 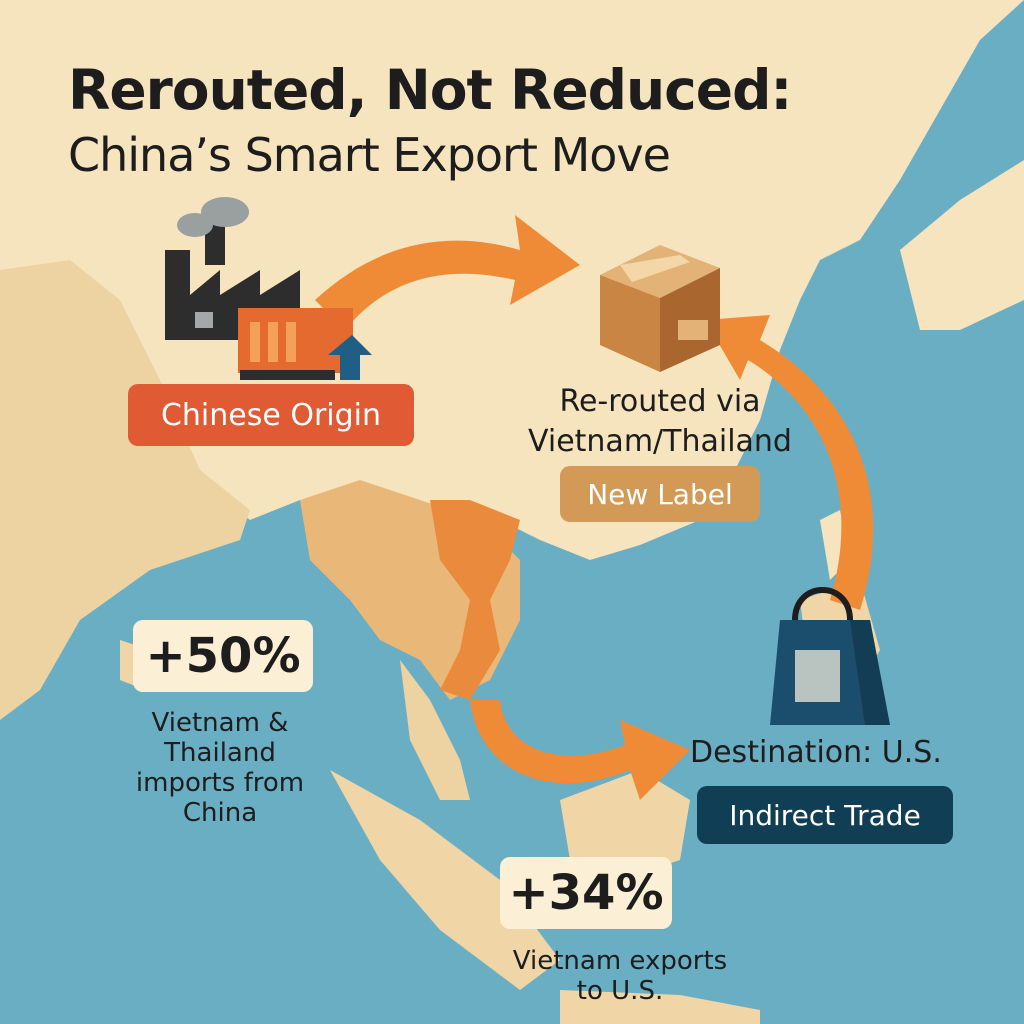 I want to click on land-india, so click(x=125, y=490).